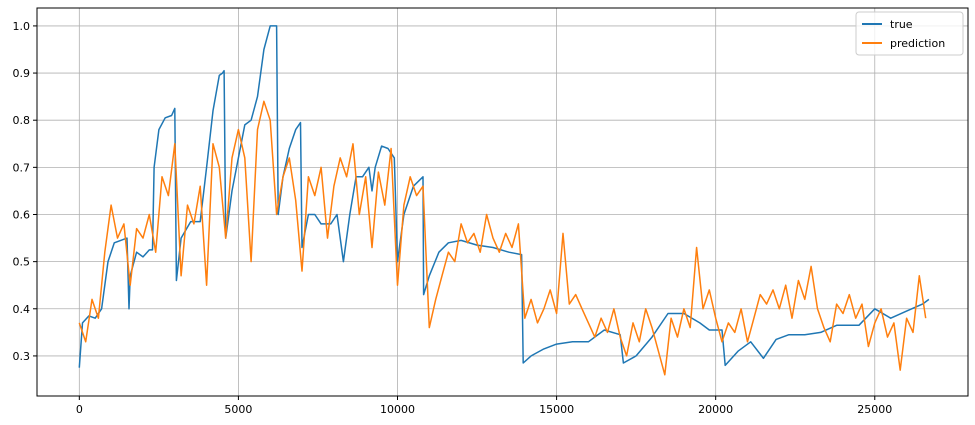 The height and width of the screenshot is (425, 975). Describe the element at coordinates (238, 409) in the screenshot. I see `x-tick-label: 5000` at that location.